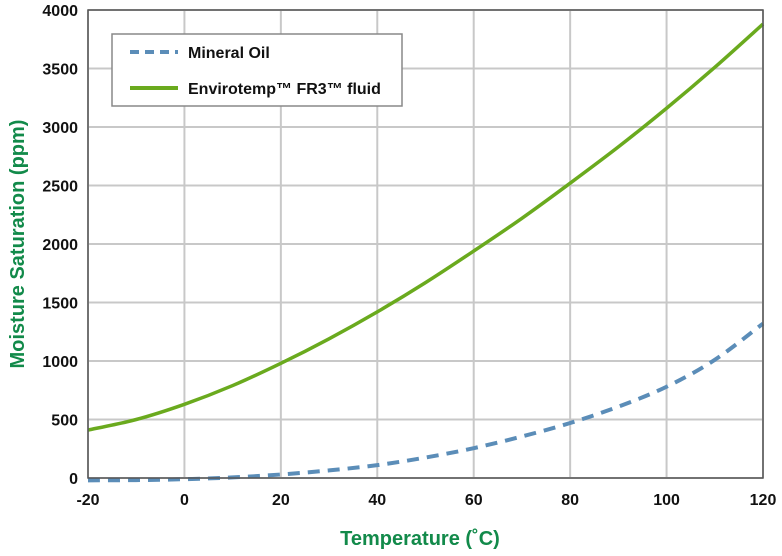 Image resolution: width=782 pixels, height=556 pixels. What do you see at coordinates (87, 500) in the screenshot?
I see `x-tick-label: -20` at bounding box center [87, 500].